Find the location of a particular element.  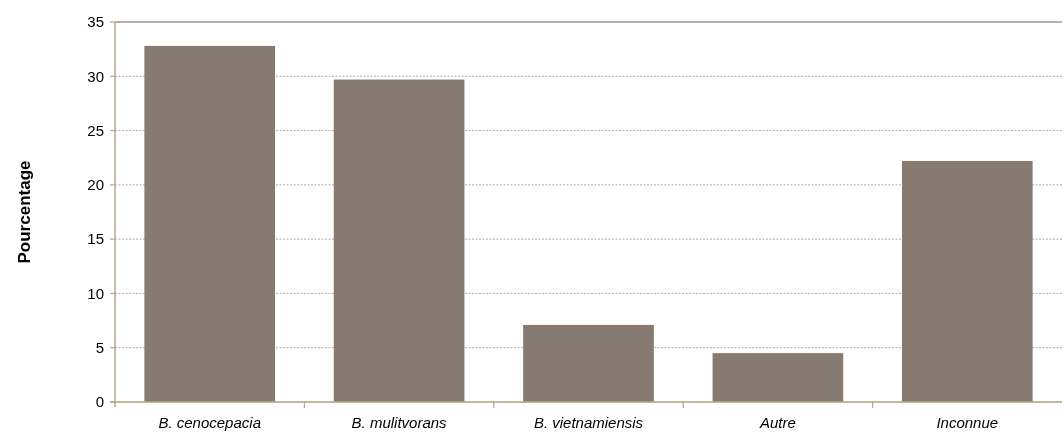

y-tick-label: 30 is located at coordinates (95, 76).